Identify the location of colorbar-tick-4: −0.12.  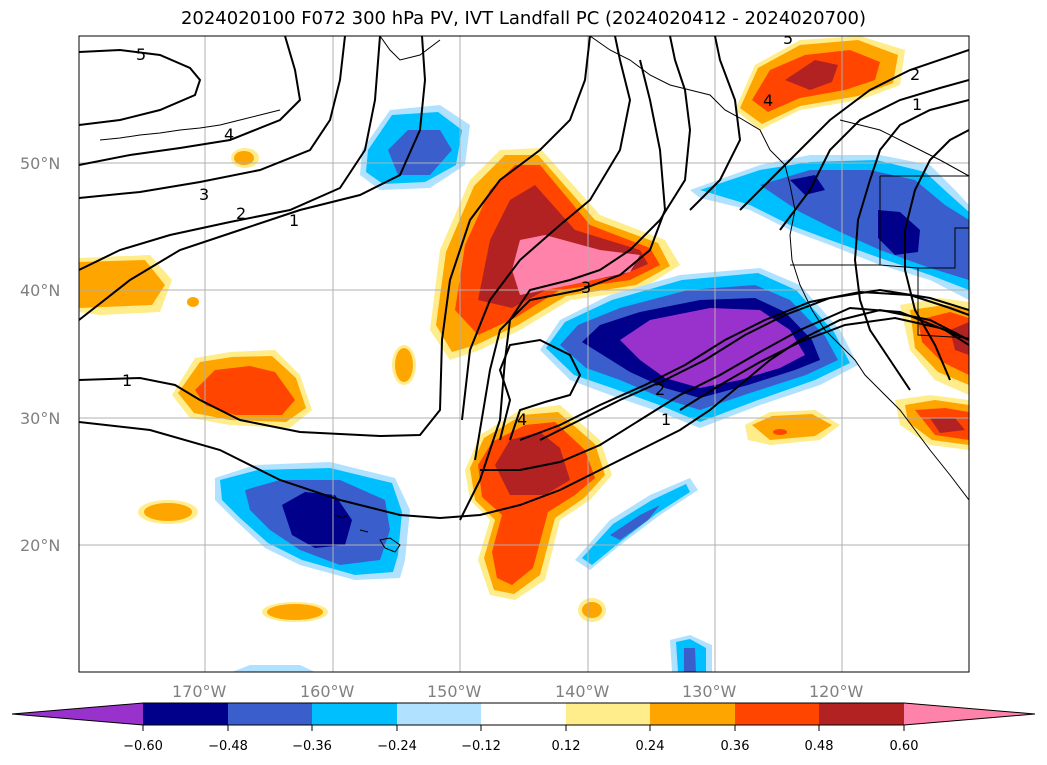
(481, 746).